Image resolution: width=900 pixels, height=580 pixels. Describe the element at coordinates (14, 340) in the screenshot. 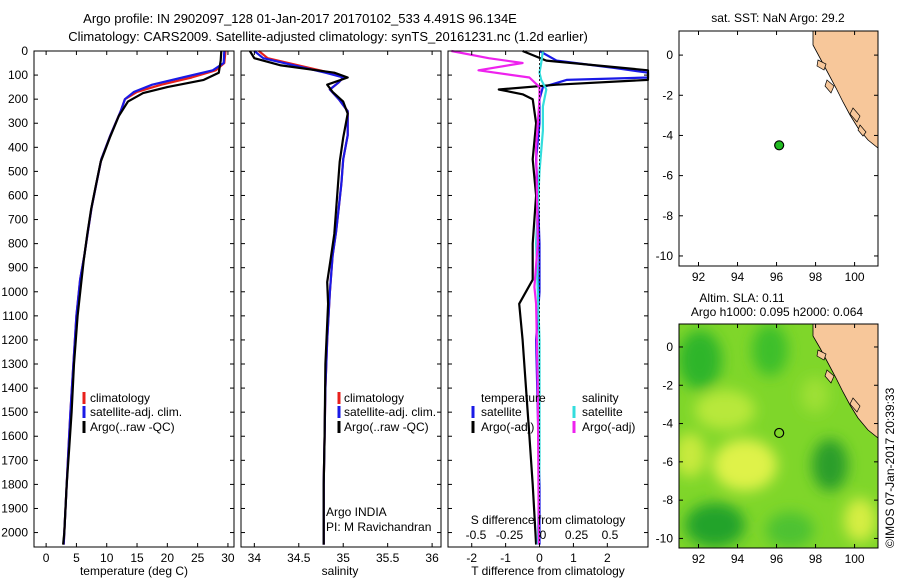

I see `y-tick-label: 1200` at that location.